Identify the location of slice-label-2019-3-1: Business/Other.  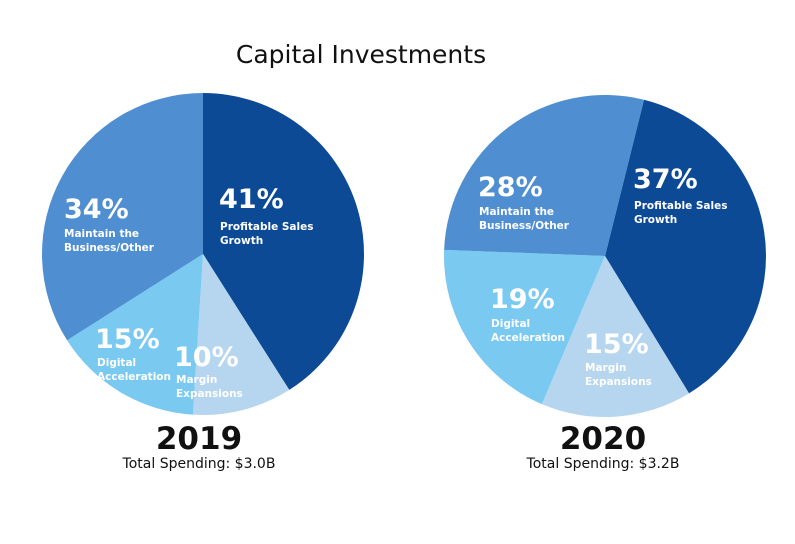
(109, 248).